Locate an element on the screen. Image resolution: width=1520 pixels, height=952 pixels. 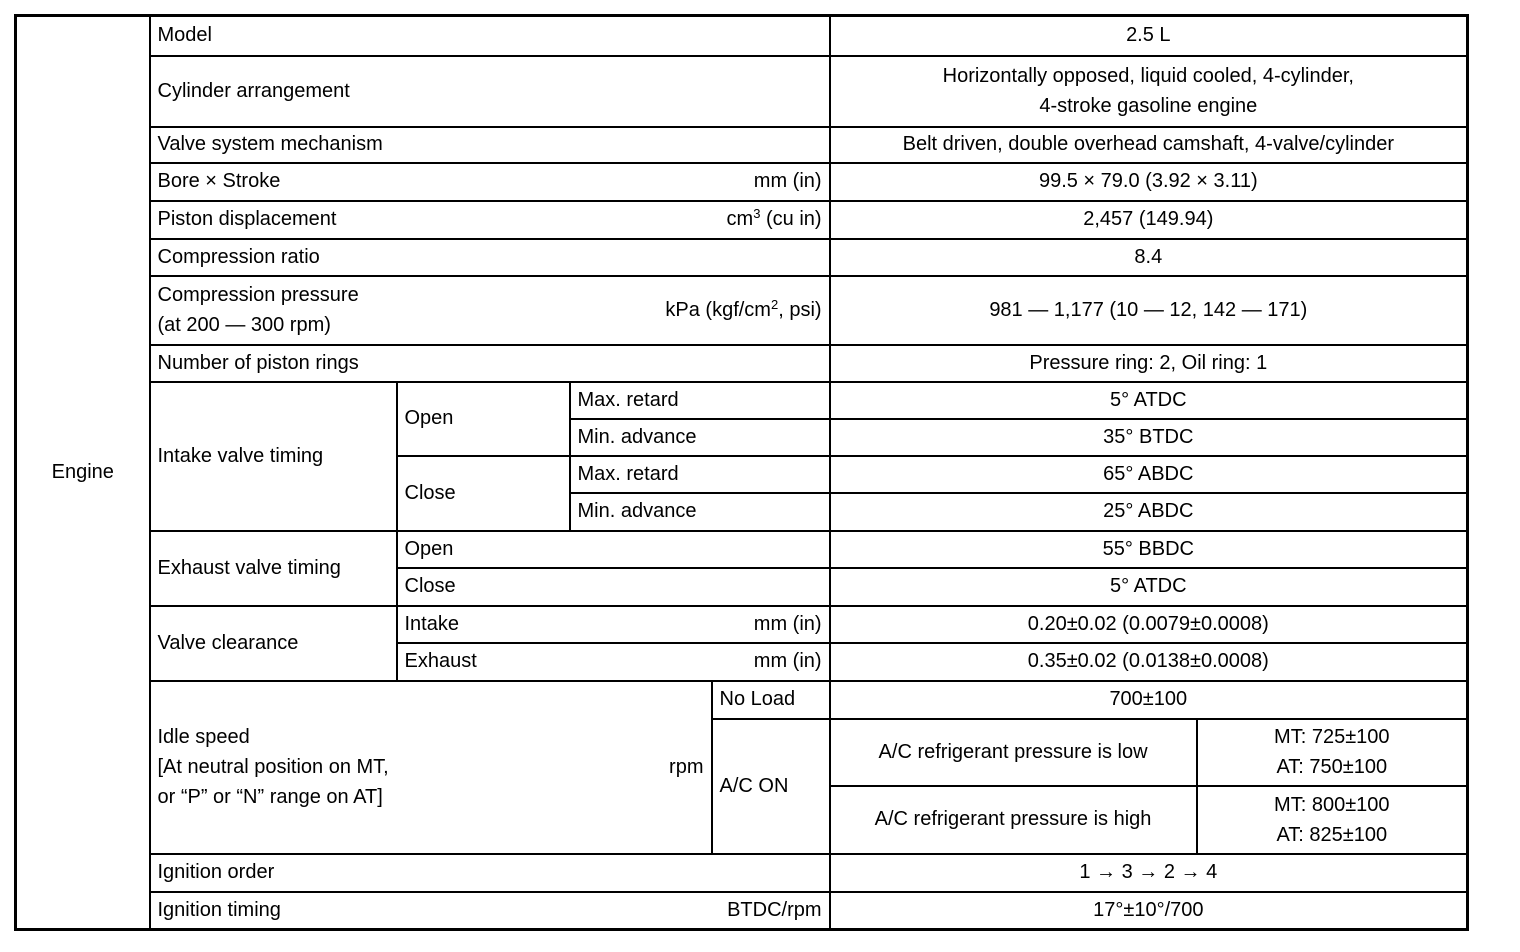
idle-speed-ac-high-label: A/C refrigerant pressure is high is located at coordinates (1013, 819).